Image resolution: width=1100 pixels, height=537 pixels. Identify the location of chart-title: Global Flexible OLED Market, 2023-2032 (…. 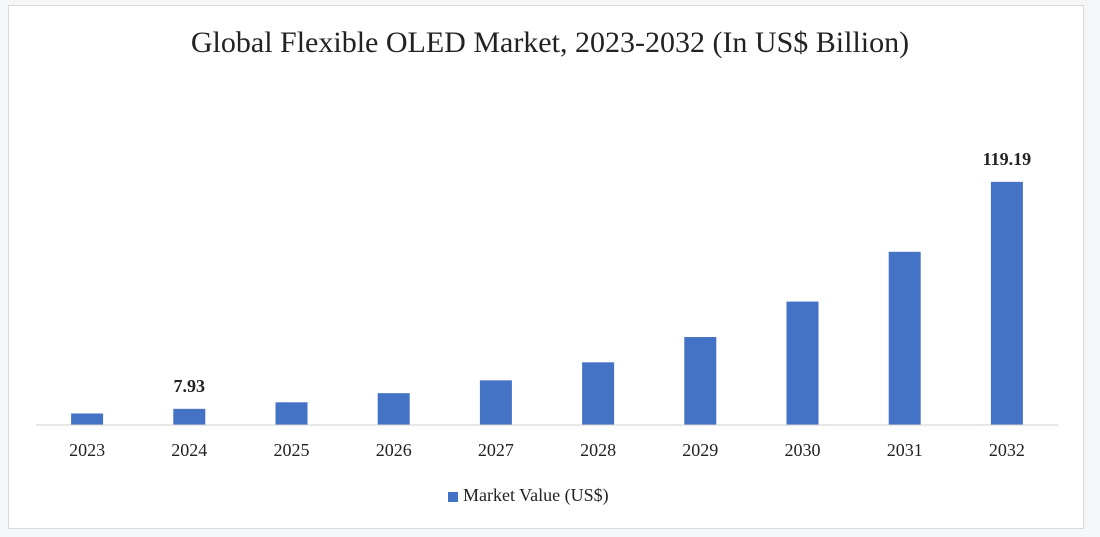
(550, 42).